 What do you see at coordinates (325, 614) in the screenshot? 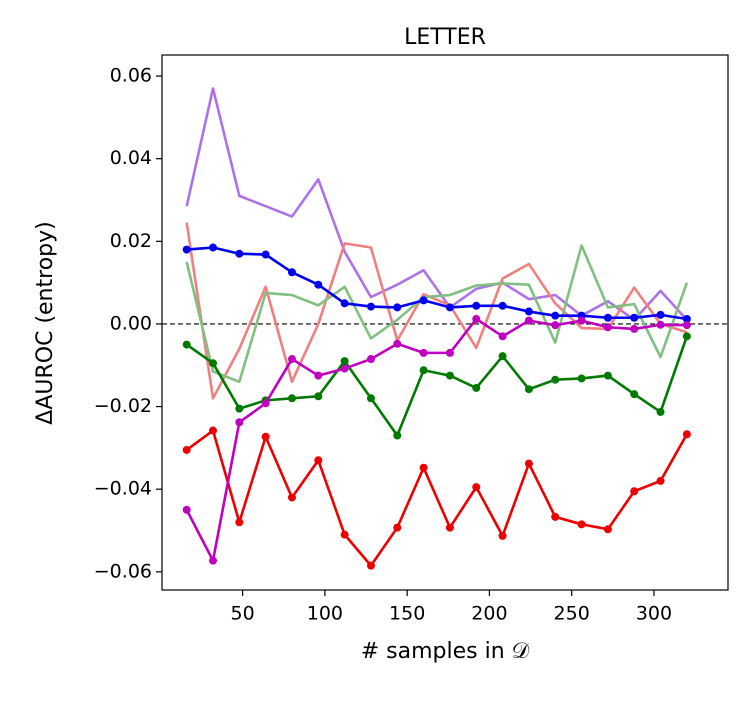
I see `x-tick-label: 100` at bounding box center [325, 614].